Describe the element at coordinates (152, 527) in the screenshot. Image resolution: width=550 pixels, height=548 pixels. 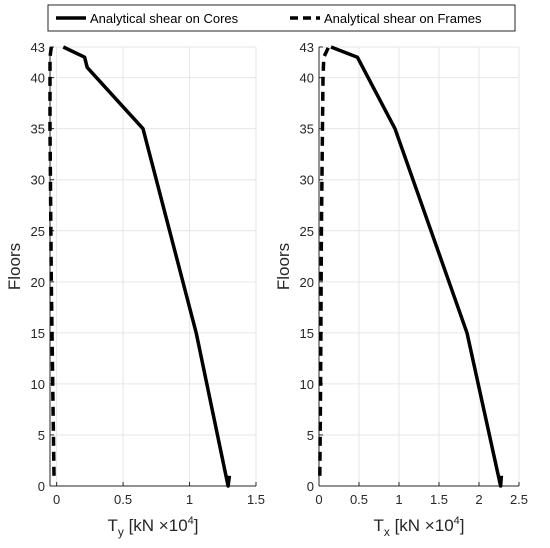
I see `x-axis-label: Ty [kN ×104]` at that location.